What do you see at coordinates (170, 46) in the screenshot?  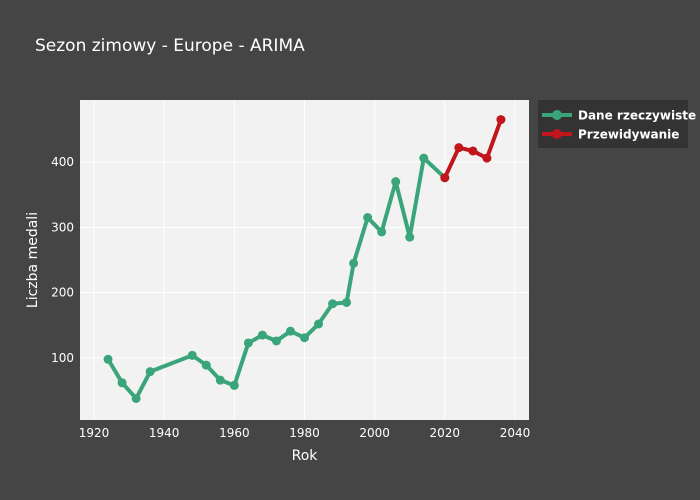 I see `chart-title: Sezon zimowy - Europe - ARIMA` at bounding box center [170, 46].